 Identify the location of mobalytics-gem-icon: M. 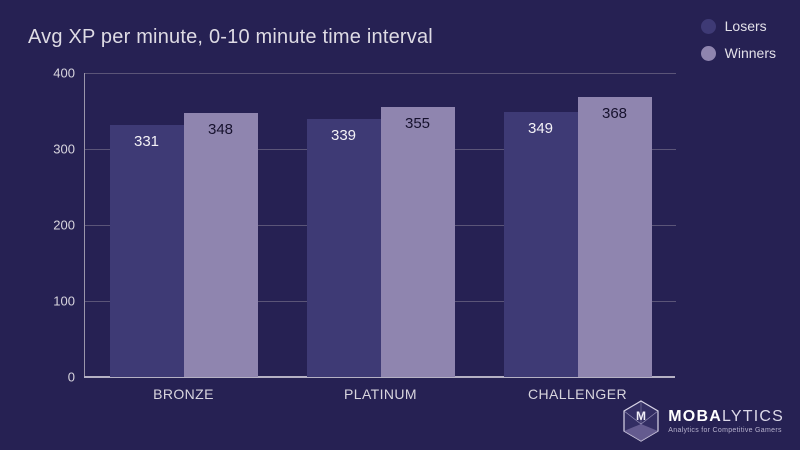
(641, 421).